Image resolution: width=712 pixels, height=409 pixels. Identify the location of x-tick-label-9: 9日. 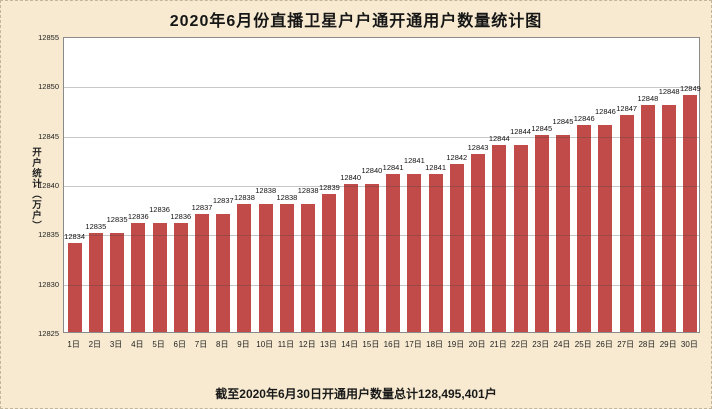
(243, 344).